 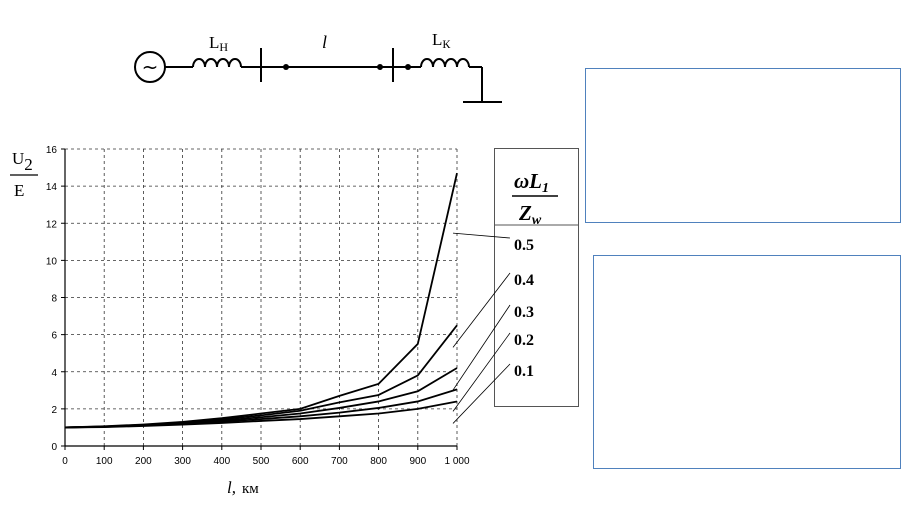 What do you see at coordinates (441, 40) in the screenshot?
I see `end-inductance-label: LК` at bounding box center [441, 40].